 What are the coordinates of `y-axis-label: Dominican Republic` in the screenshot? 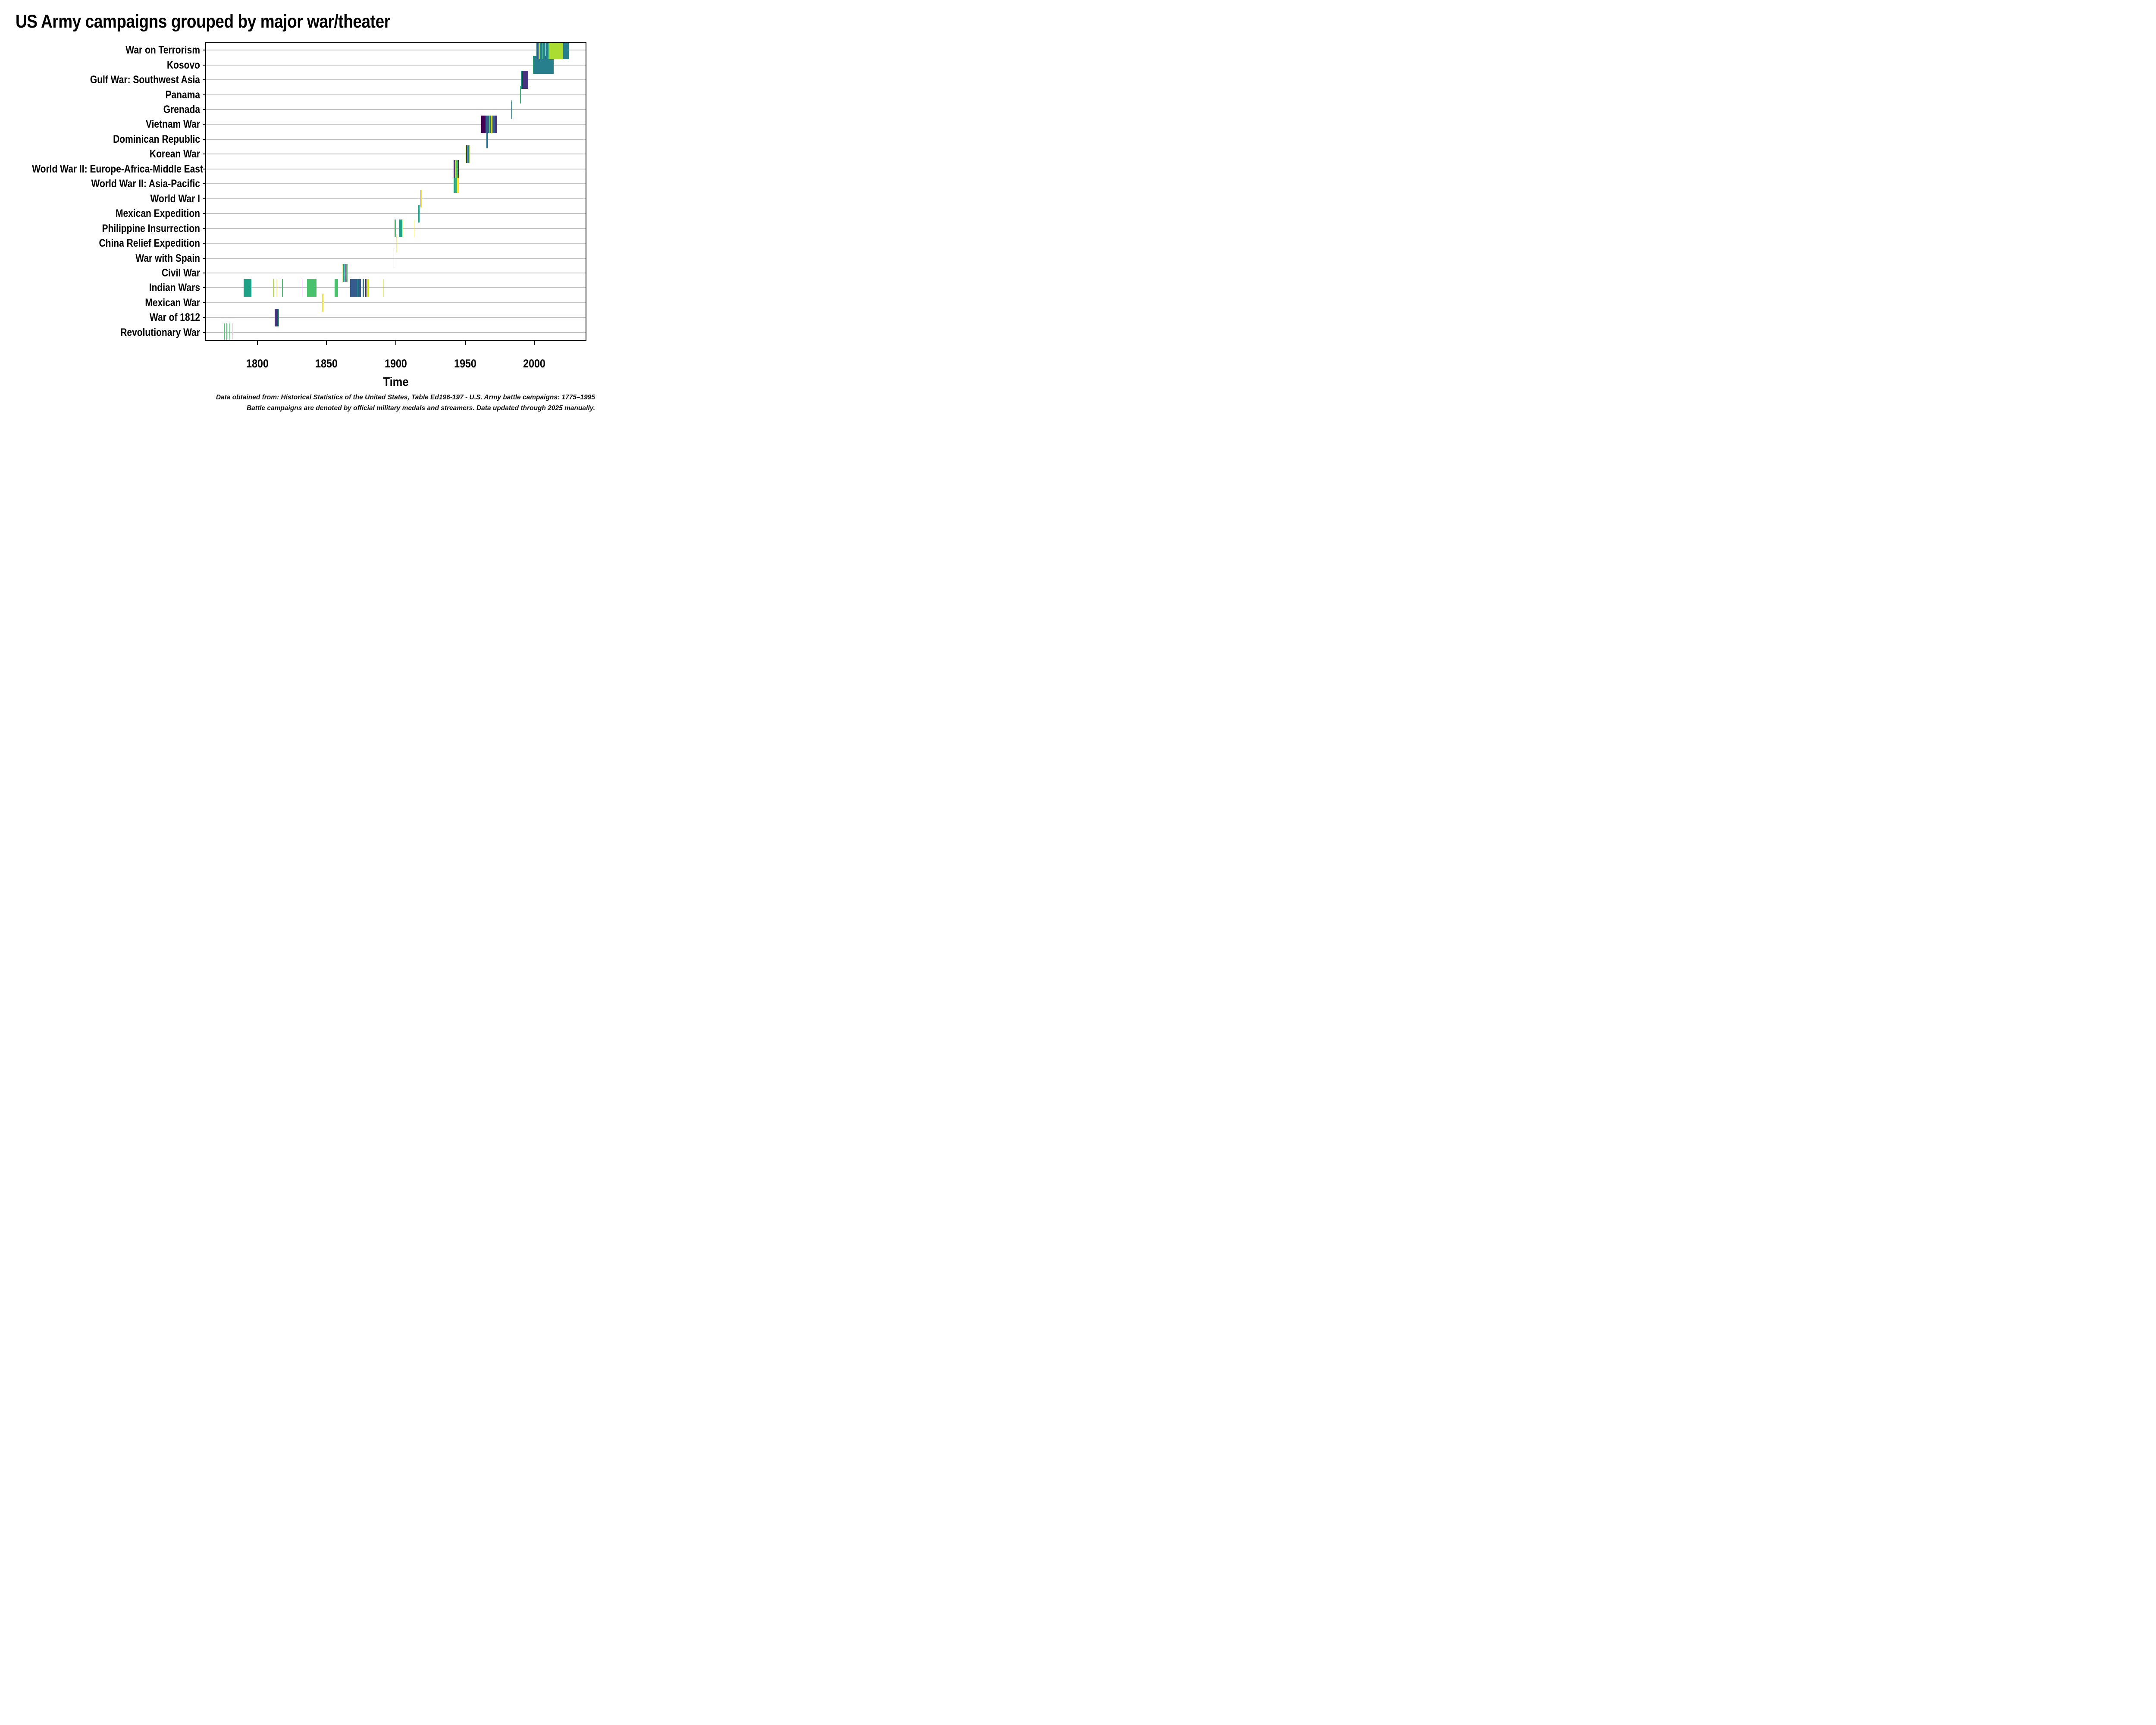 It's located at (156, 139).